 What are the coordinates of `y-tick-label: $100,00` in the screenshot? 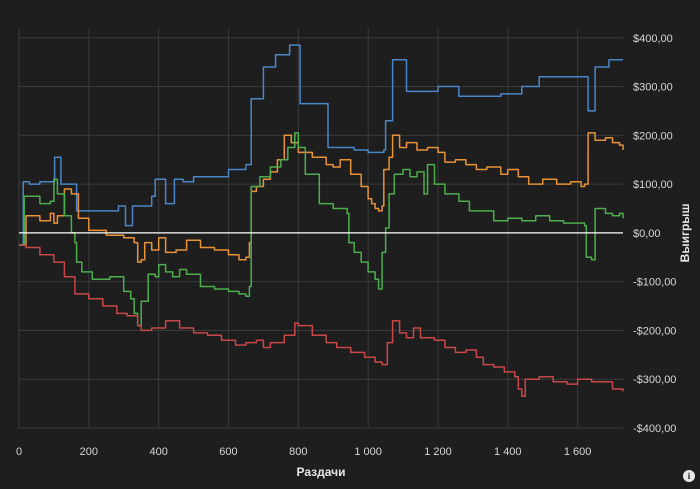 It's located at (653, 185).